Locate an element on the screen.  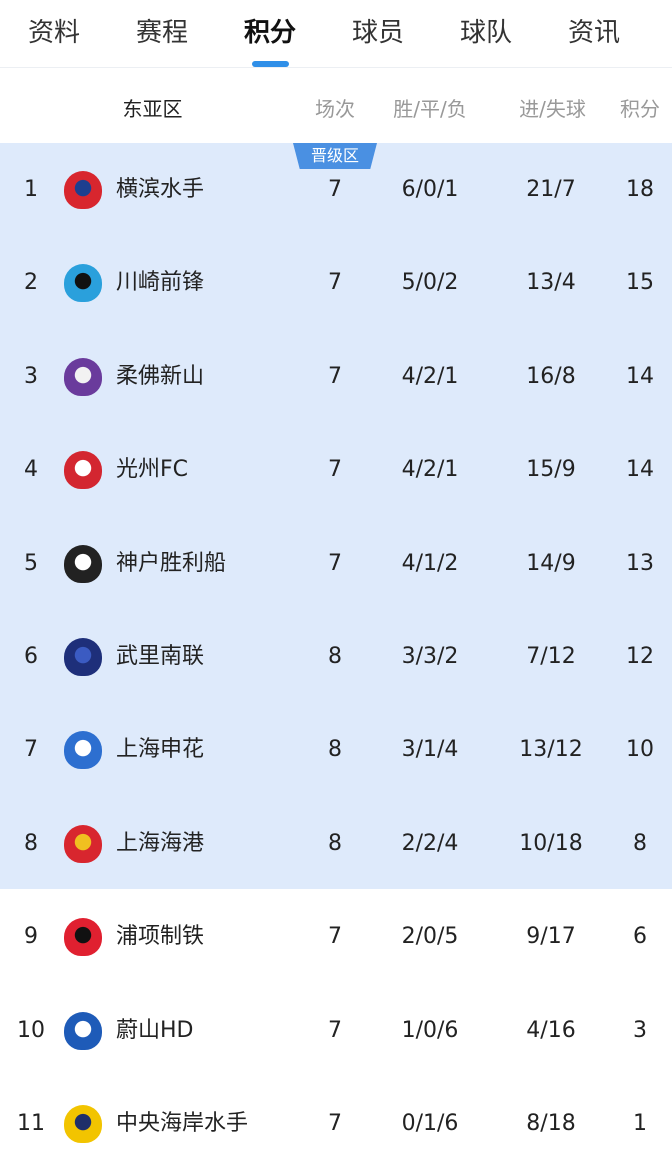
rank: 4 is located at coordinates (31, 470).